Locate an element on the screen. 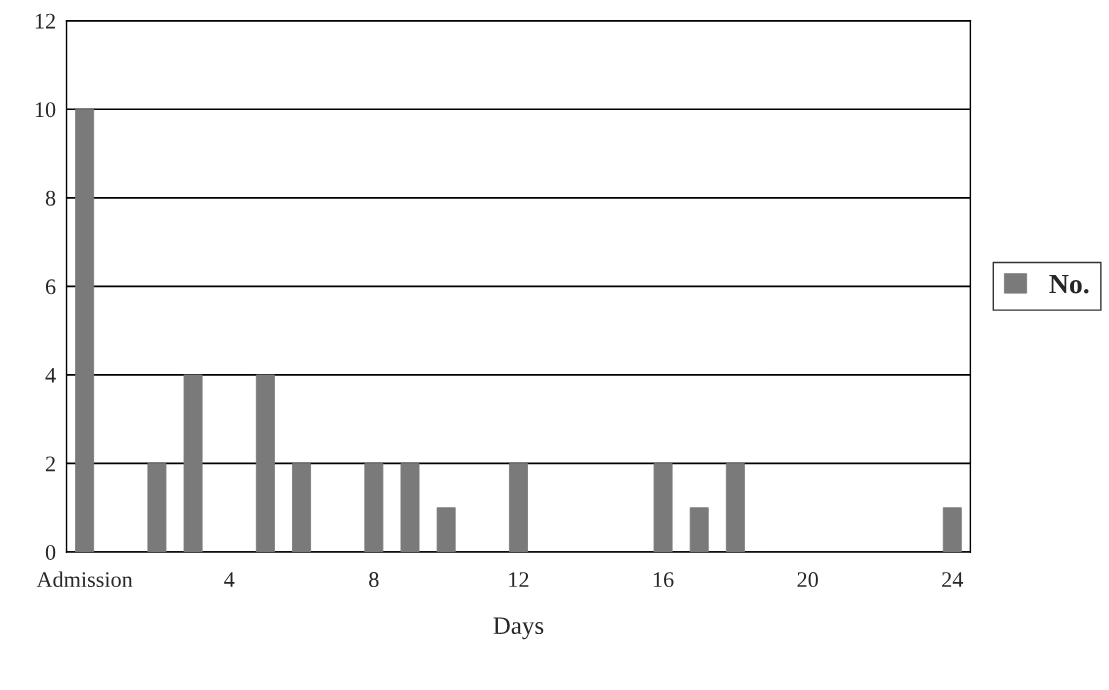 The width and height of the screenshot is (1109, 690). y-tick-label: 10 is located at coordinates (45, 110).